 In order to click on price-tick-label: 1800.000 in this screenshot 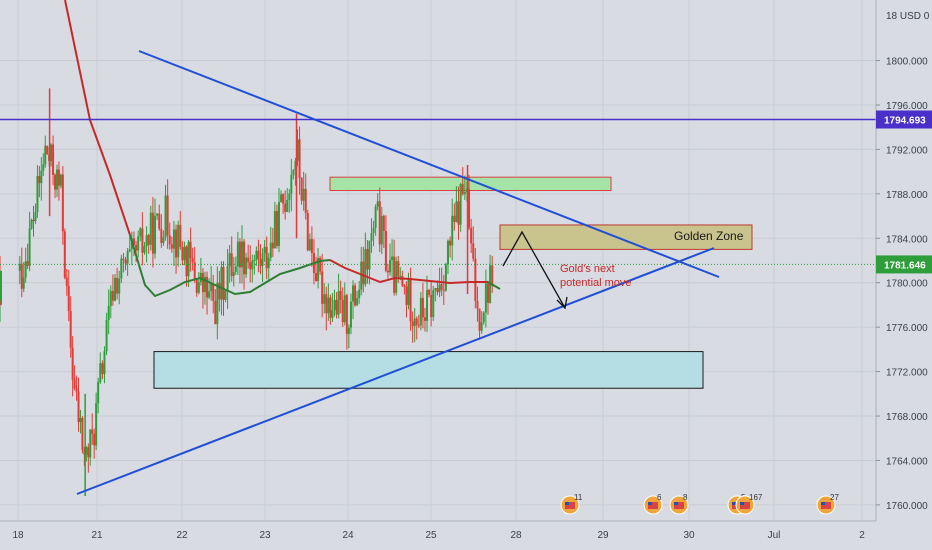, I will do `click(907, 62)`.